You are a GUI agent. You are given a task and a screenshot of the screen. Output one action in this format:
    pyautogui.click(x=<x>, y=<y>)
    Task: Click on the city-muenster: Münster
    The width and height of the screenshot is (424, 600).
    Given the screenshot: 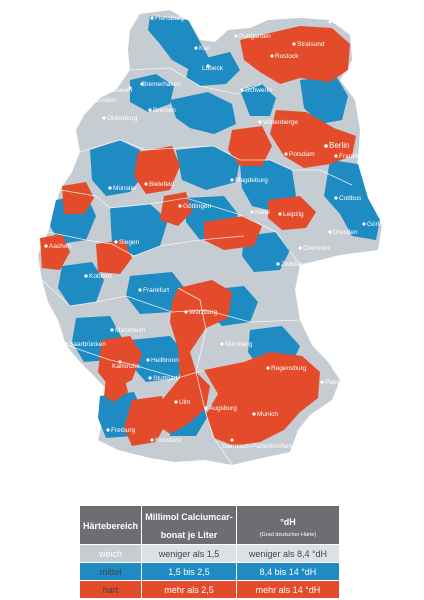 What is the action you would take?
    pyautogui.click(x=122, y=188)
    